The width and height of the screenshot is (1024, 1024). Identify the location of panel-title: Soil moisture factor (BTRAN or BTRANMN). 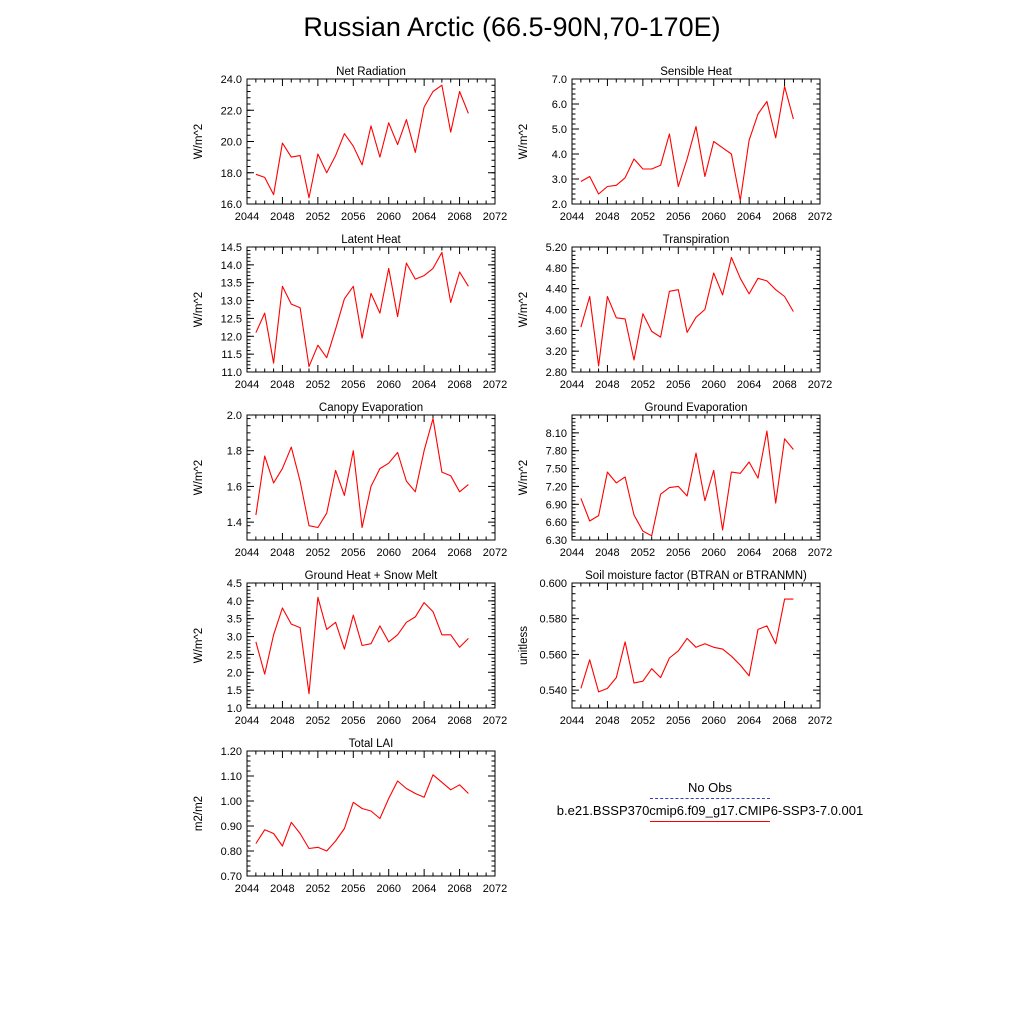
(696, 576).